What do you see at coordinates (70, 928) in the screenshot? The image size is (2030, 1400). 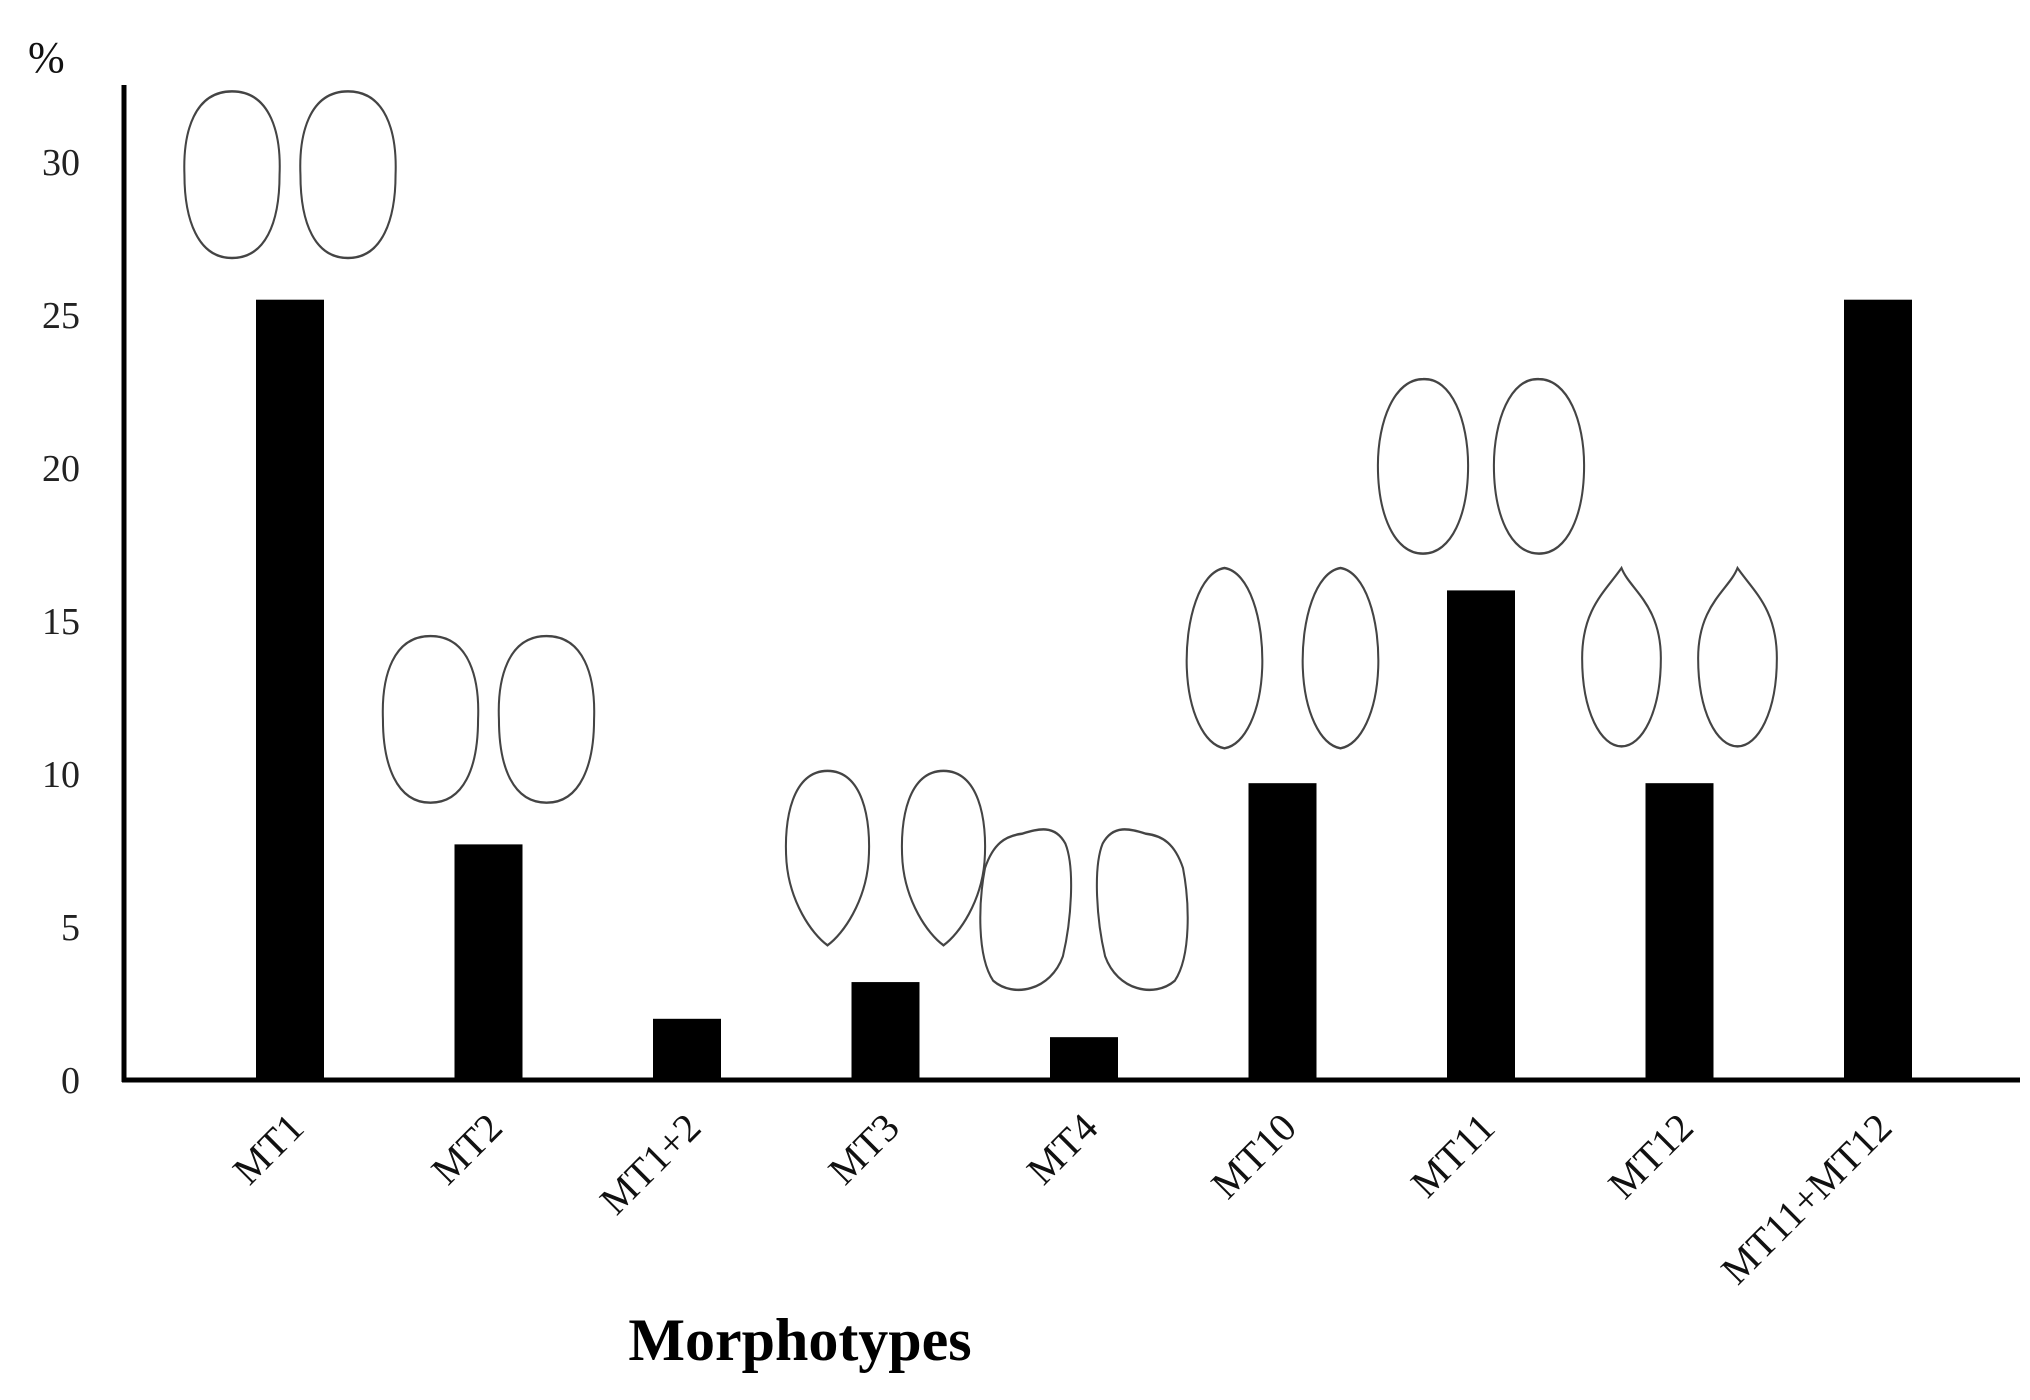 I see `y-tick-label: 5` at bounding box center [70, 928].